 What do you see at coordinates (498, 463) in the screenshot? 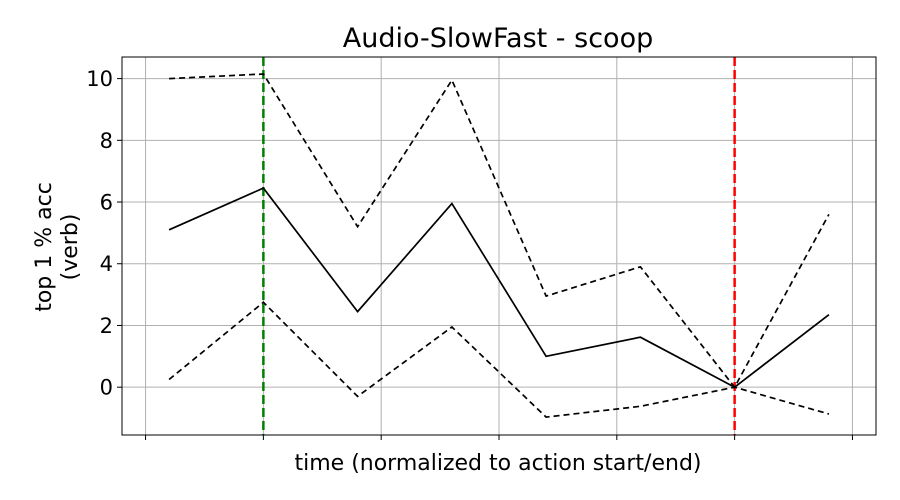
I see `x-axis-label: time (normalized to action start/end)` at bounding box center [498, 463].